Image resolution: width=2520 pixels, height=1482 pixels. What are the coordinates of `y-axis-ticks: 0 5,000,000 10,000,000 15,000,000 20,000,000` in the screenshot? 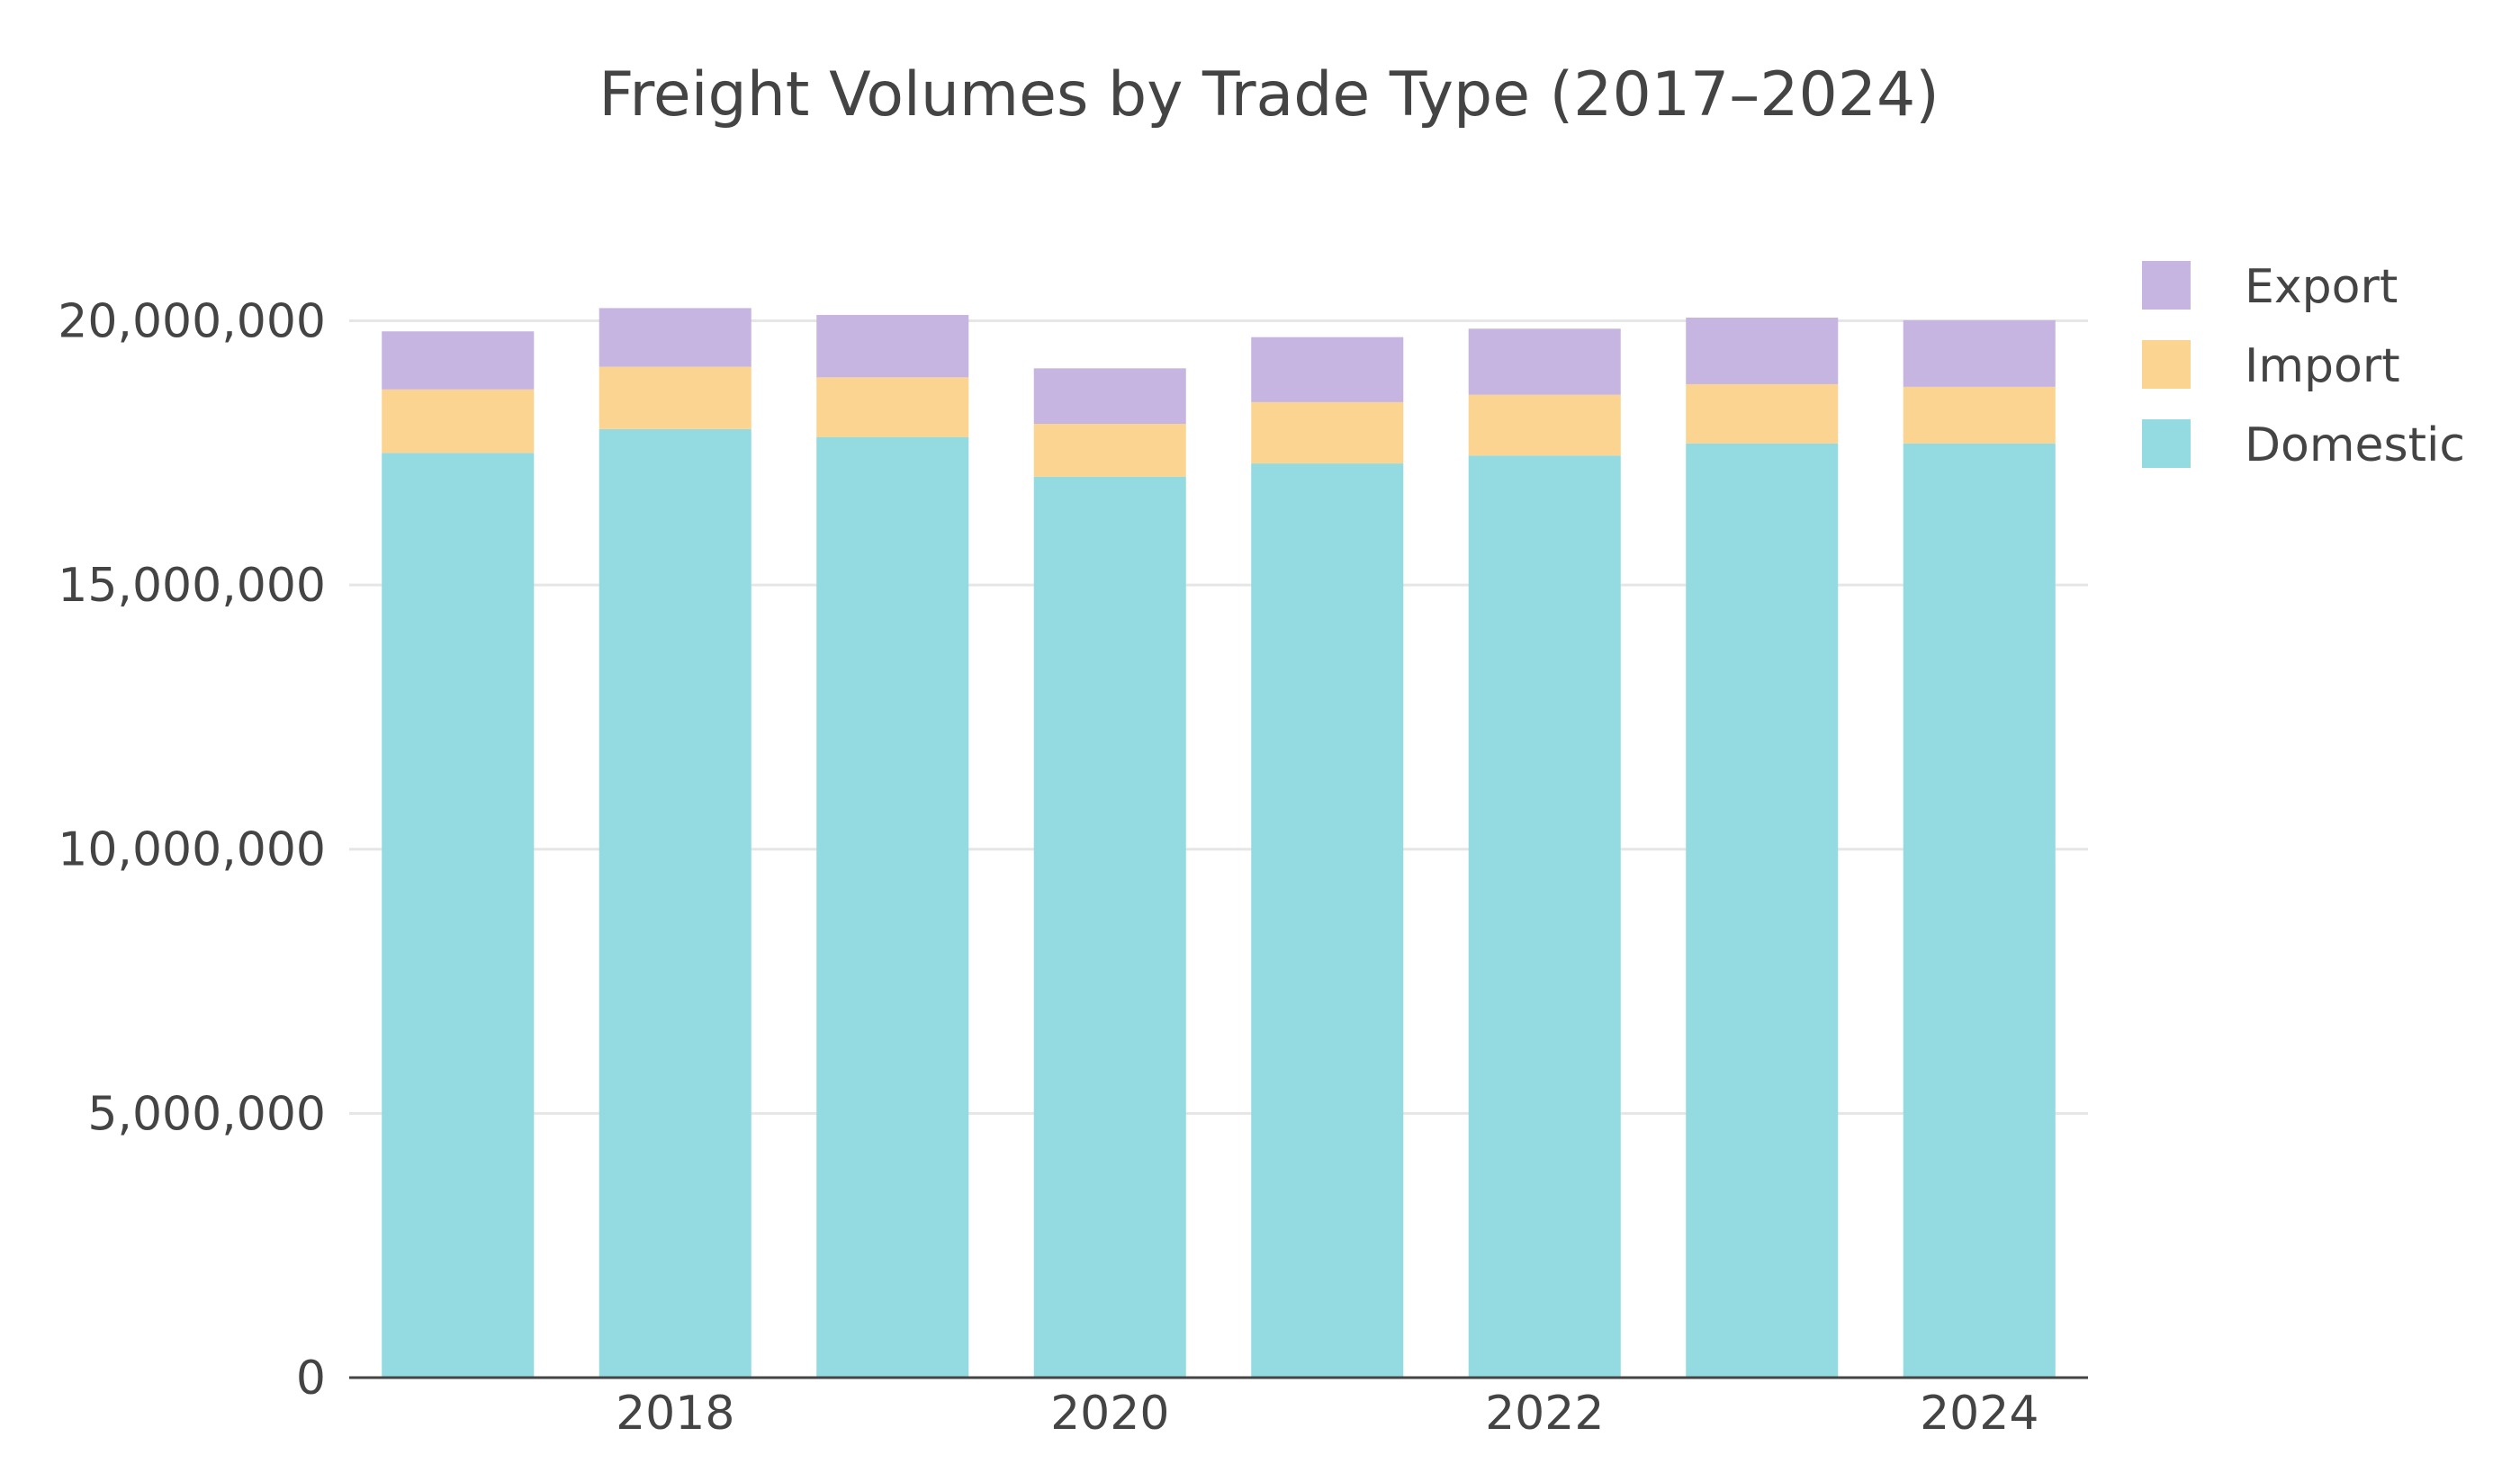 It's located at (192, 850).